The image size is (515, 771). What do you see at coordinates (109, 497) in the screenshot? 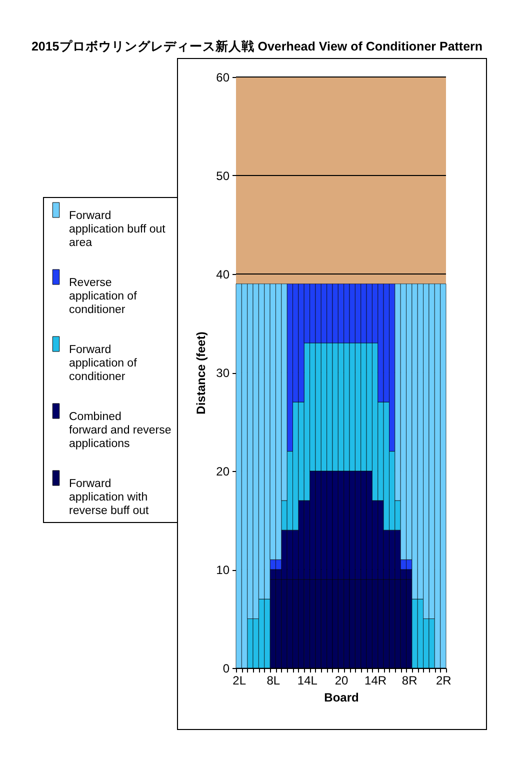
I see `legend-label: Forward application with reverse buff out` at bounding box center [109, 497].